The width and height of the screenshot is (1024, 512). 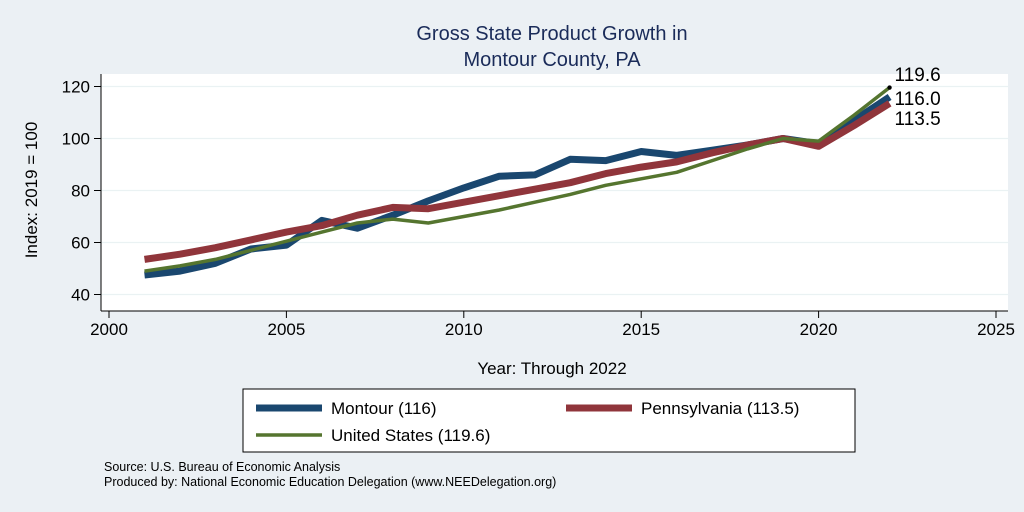 What do you see at coordinates (551, 368) in the screenshot?
I see `x-axis-title: Year: Through 2022` at bounding box center [551, 368].